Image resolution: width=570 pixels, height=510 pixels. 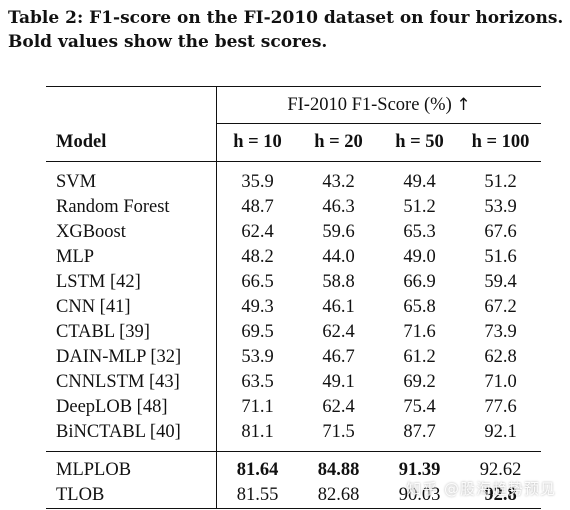 I want to click on score-cell: 71.0, so click(x=500, y=382).